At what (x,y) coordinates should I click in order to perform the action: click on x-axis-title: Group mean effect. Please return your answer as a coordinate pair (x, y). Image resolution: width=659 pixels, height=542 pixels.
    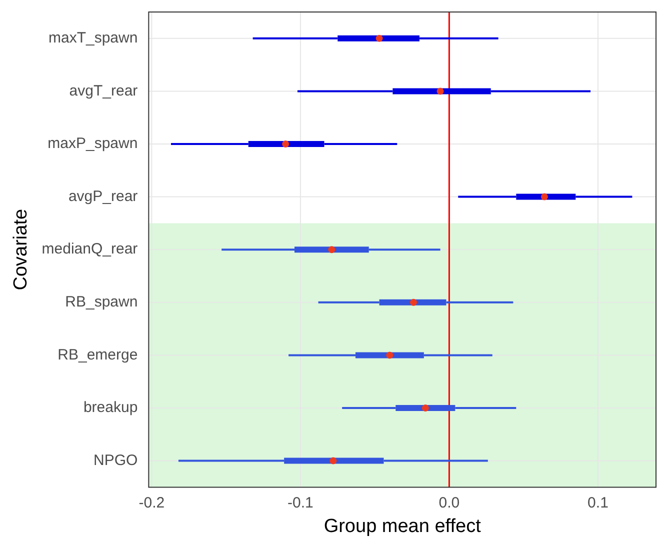
    Looking at the image, I should click on (403, 526).